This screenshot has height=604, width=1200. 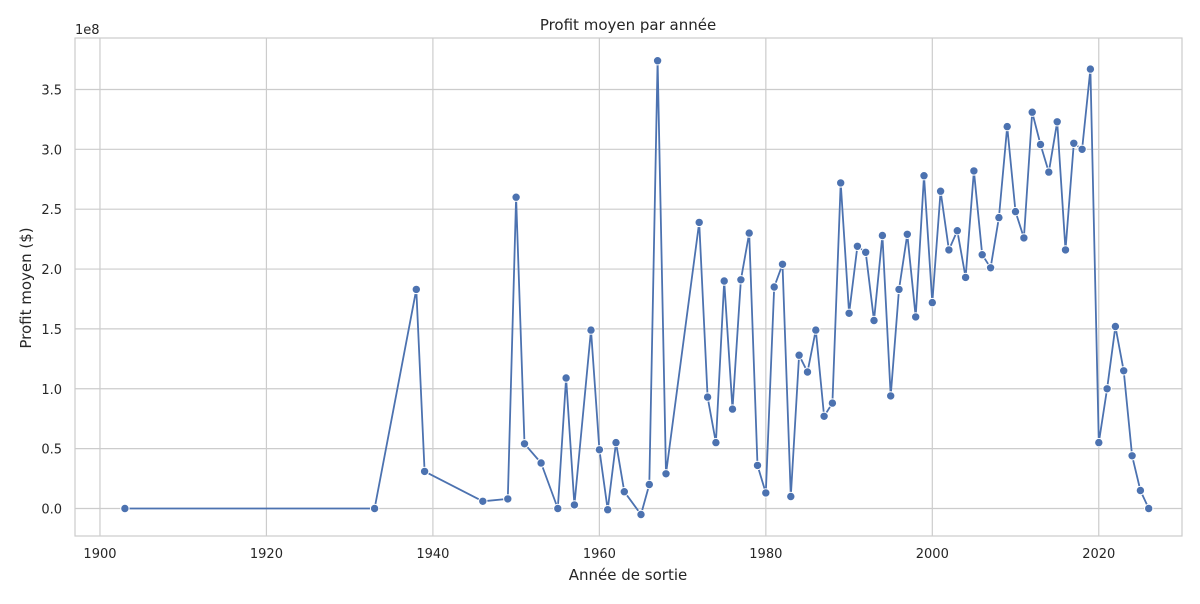 I want to click on x-tick-label: 2000, so click(x=932, y=554).